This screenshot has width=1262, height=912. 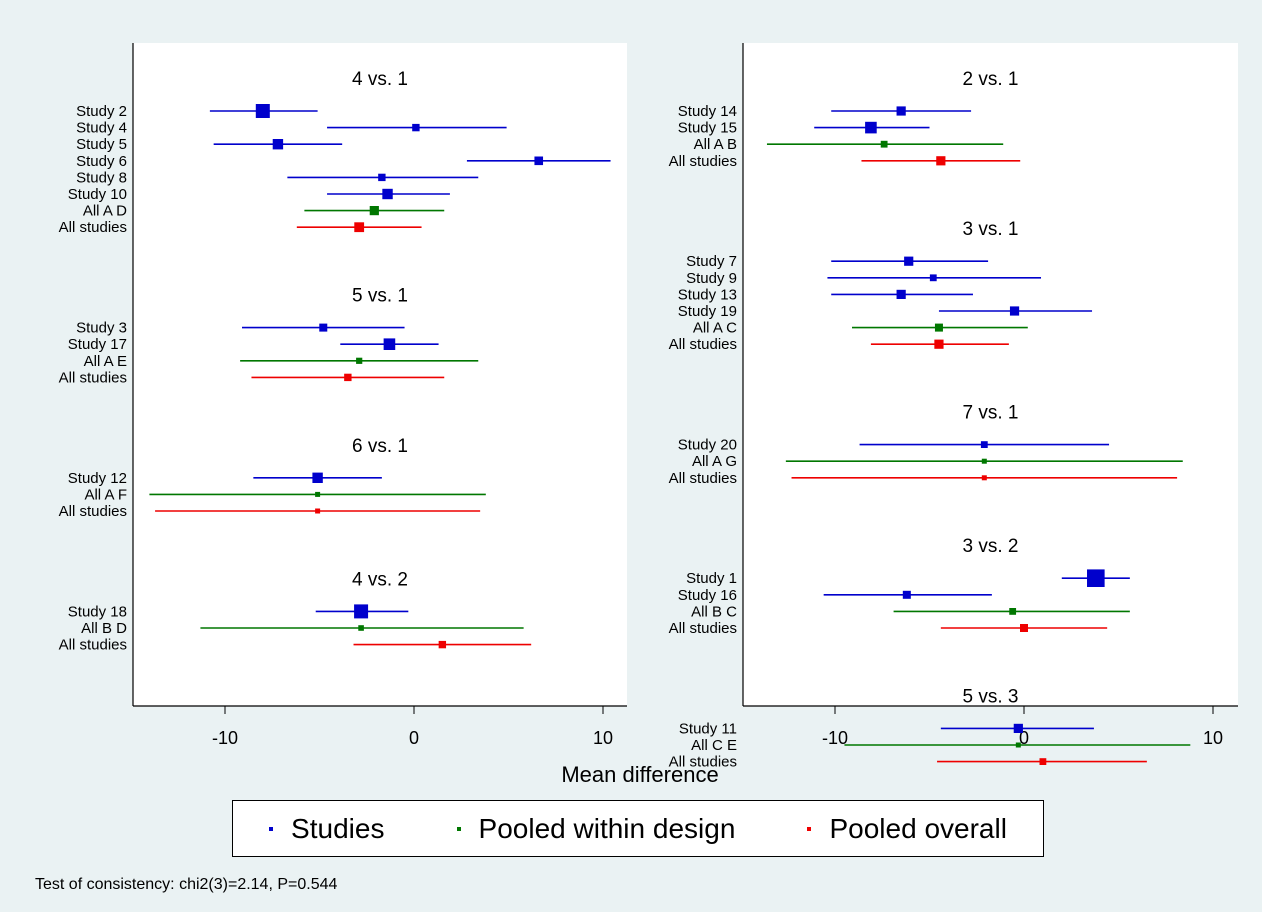 I want to click on row-study-7-label: Study 7, so click(x=711, y=261).